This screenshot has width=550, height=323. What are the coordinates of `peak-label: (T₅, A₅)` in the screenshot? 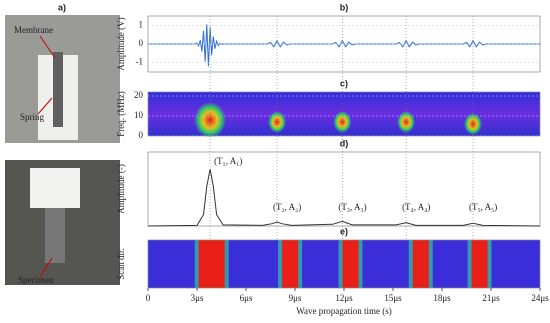 It's located at (483, 207).